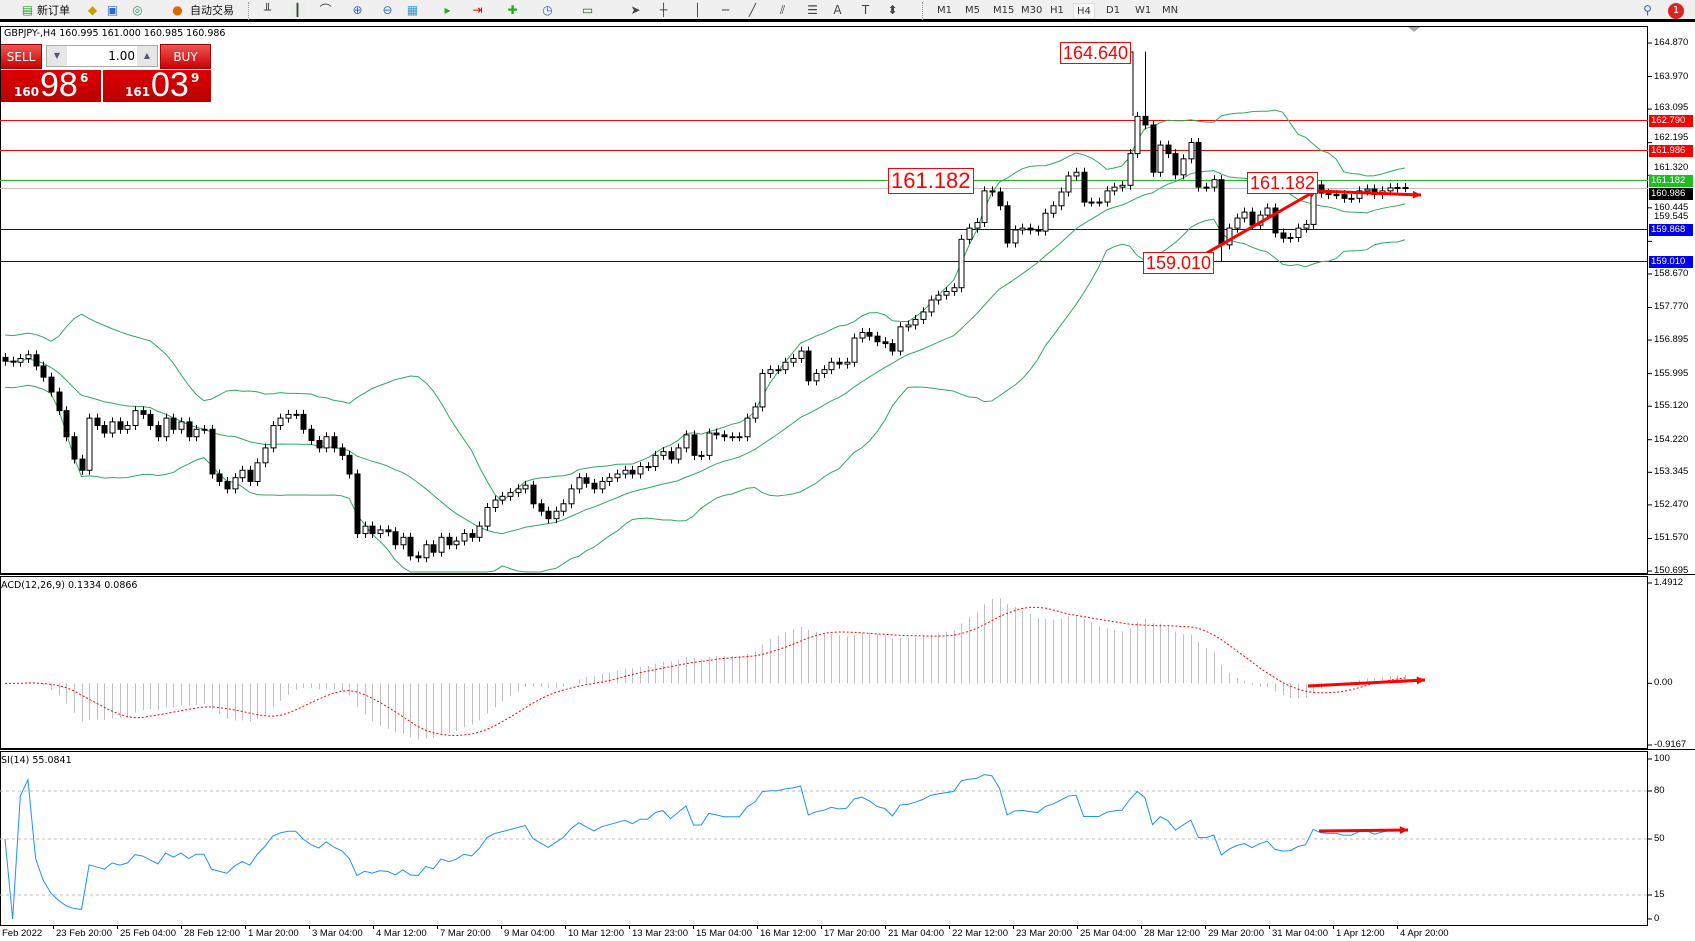  What do you see at coordinates (1671, 137) in the screenshot?
I see `price-tick-label: 162.195` at bounding box center [1671, 137].